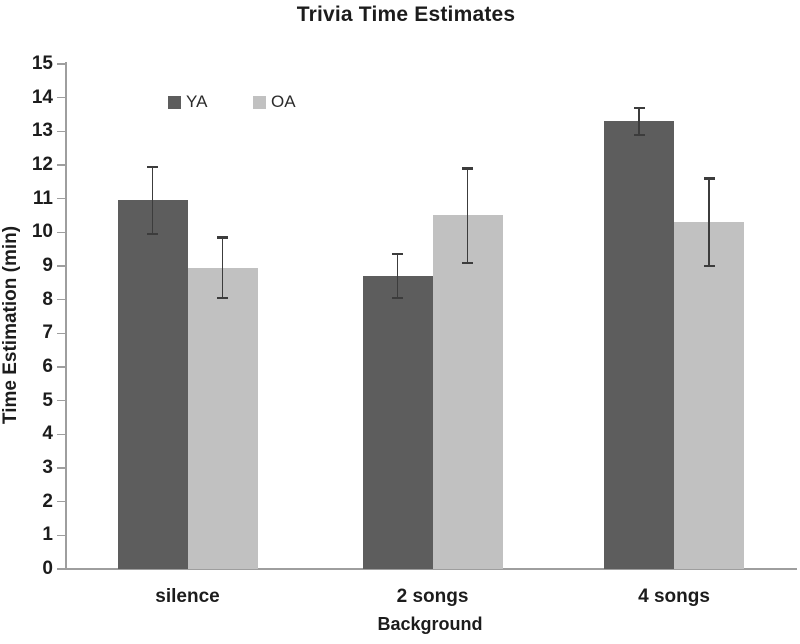 This screenshot has width=800, height=644. I want to click on bar-ya-2-songs, so click(397, 422).